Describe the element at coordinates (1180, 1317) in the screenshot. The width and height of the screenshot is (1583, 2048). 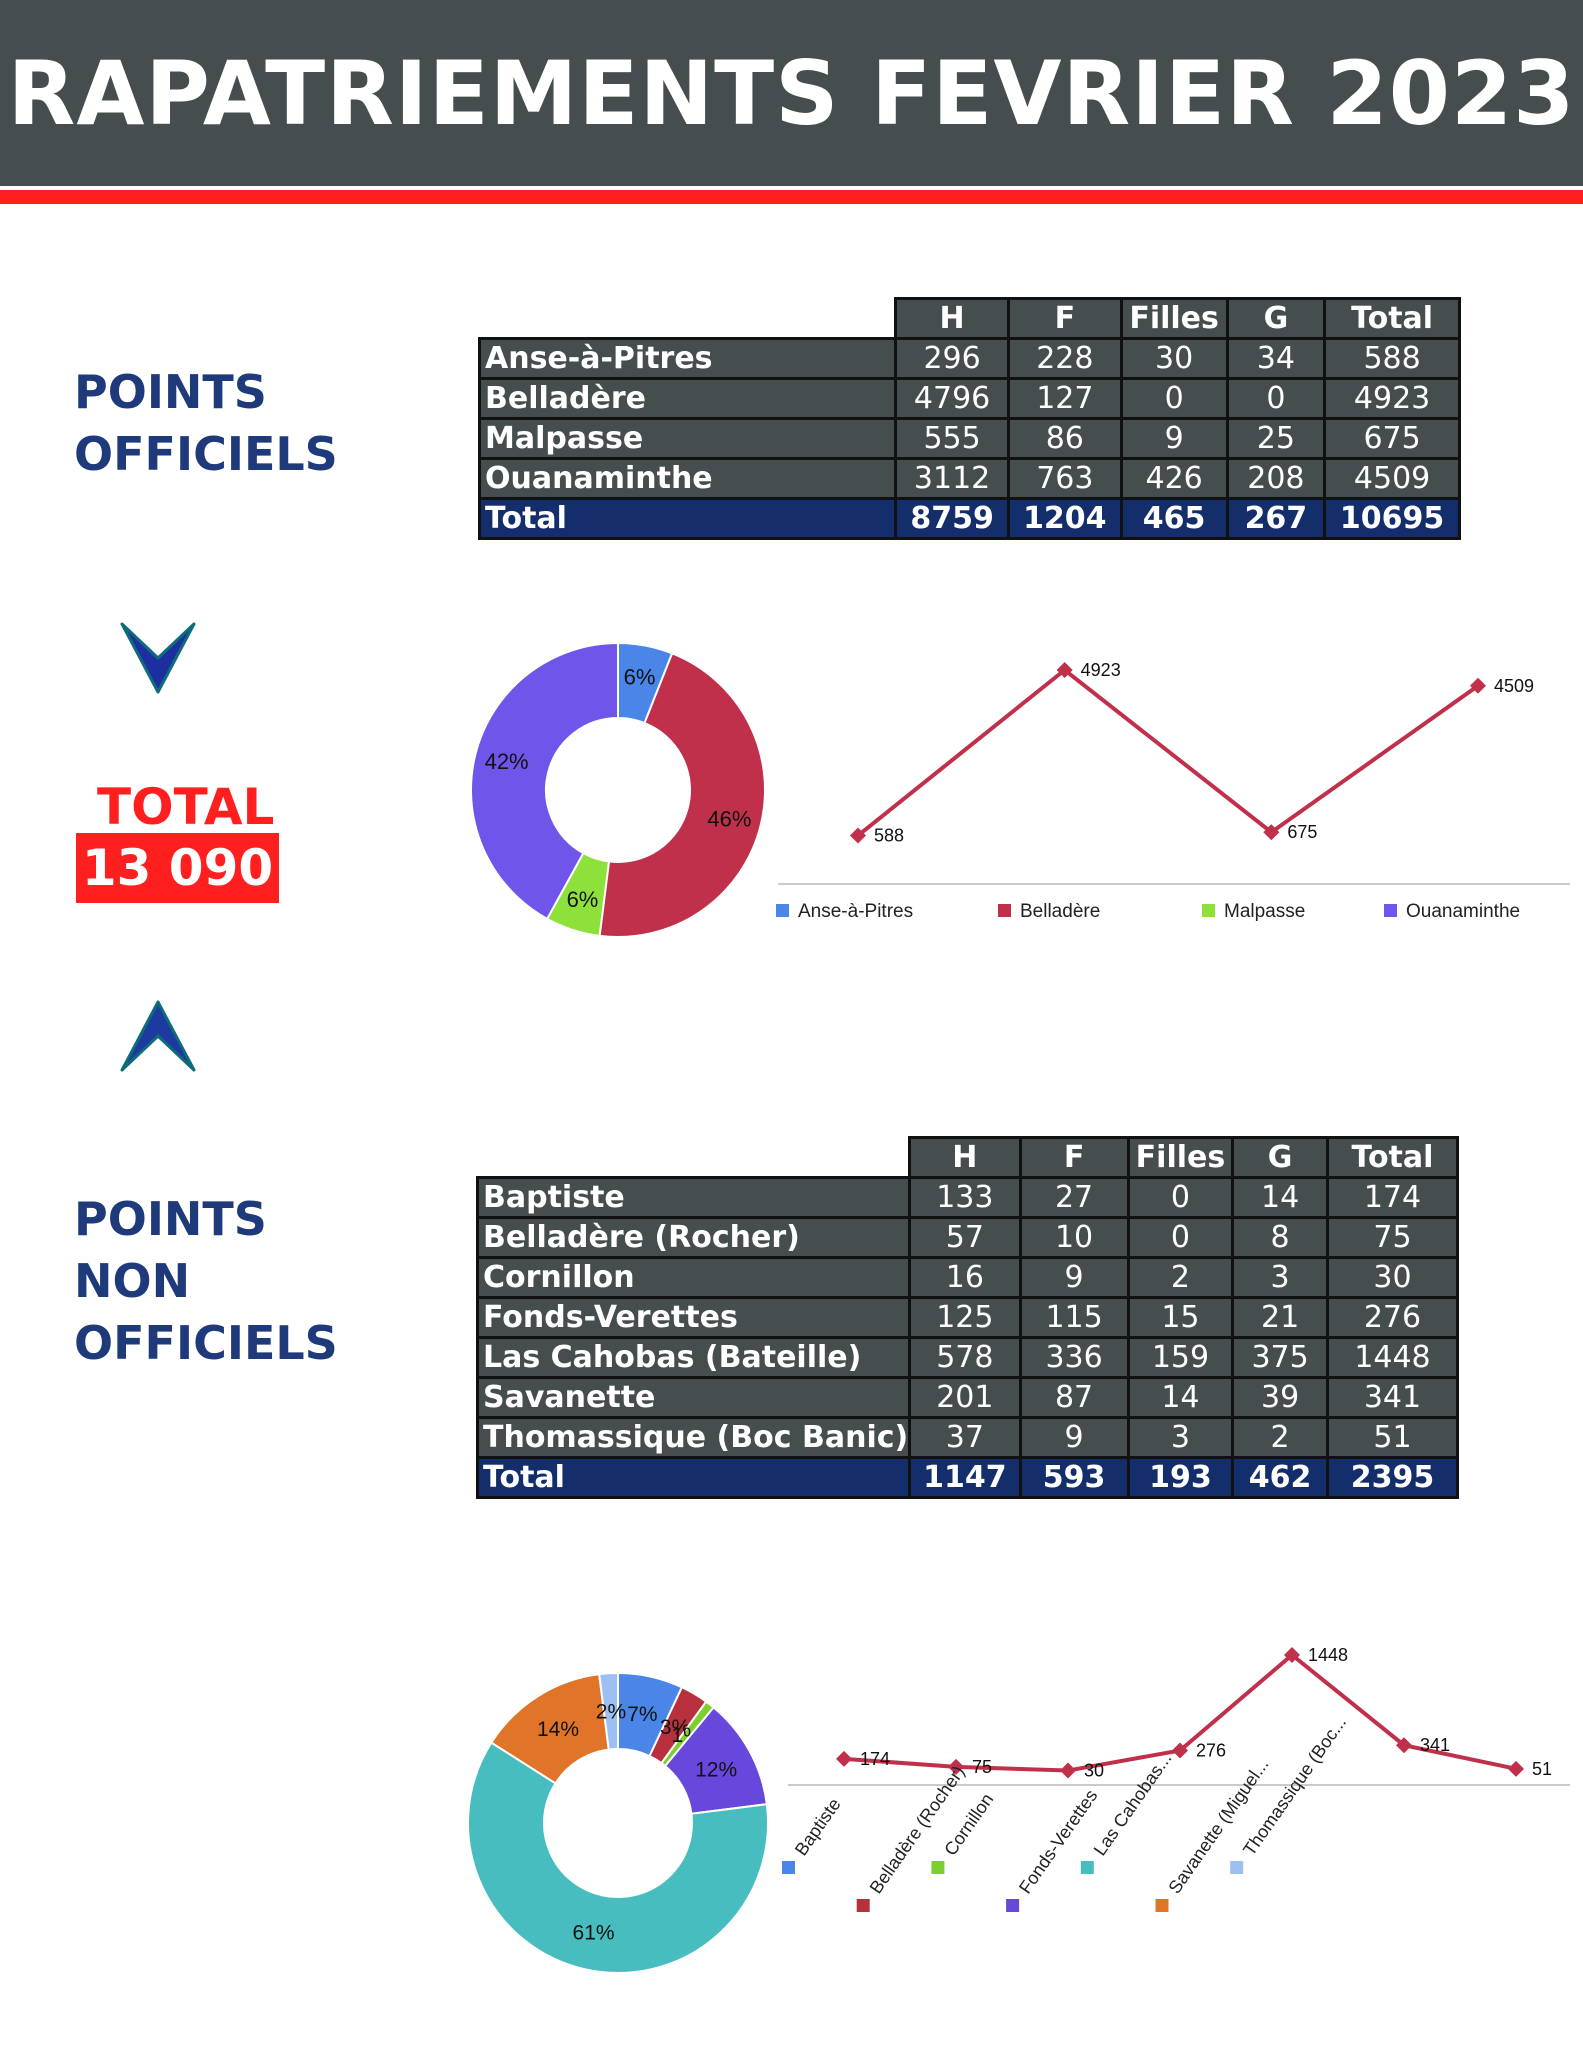
I see `cell: 15` at that location.